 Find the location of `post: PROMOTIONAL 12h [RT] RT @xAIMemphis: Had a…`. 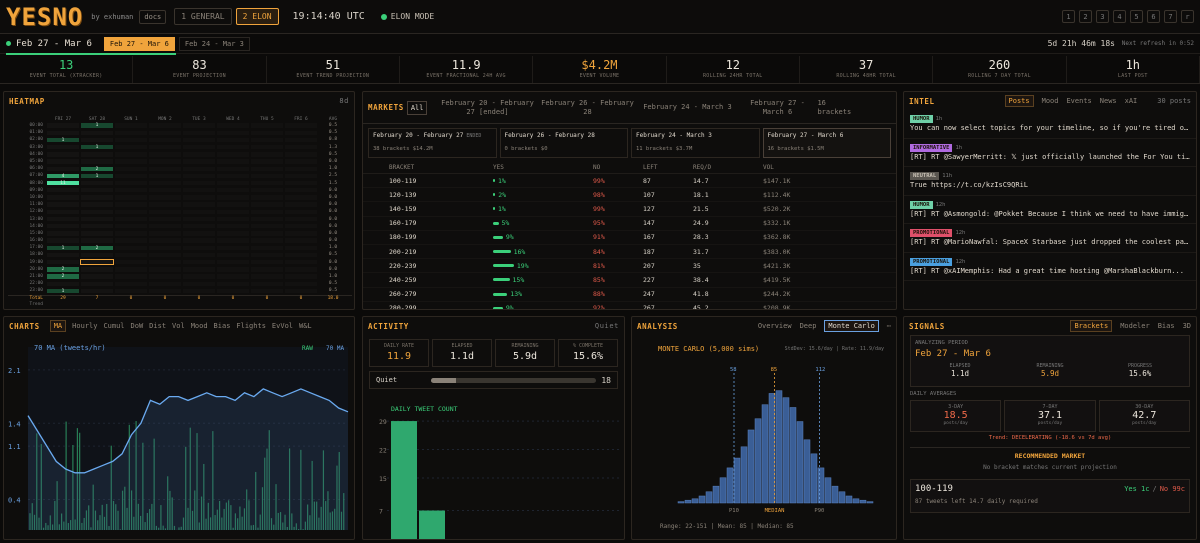

post: PROMOTIONAL 12h [RT] RT @xAIMemphis: Had a… is located at coordinates (1050, 267).